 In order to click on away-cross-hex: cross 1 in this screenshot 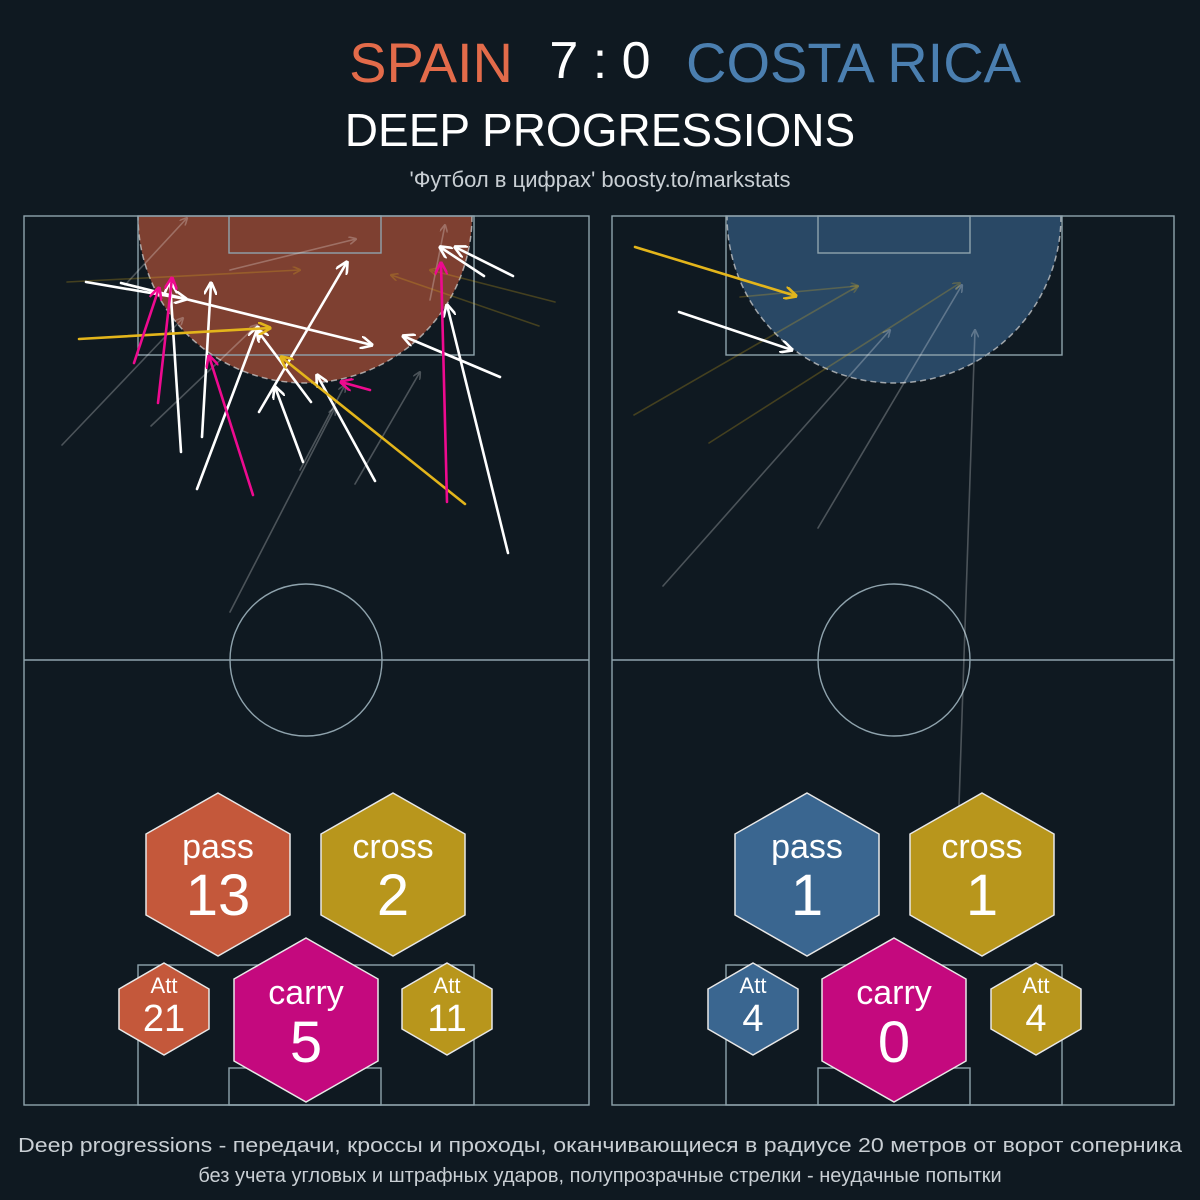, I will do `click(982, 874)`.